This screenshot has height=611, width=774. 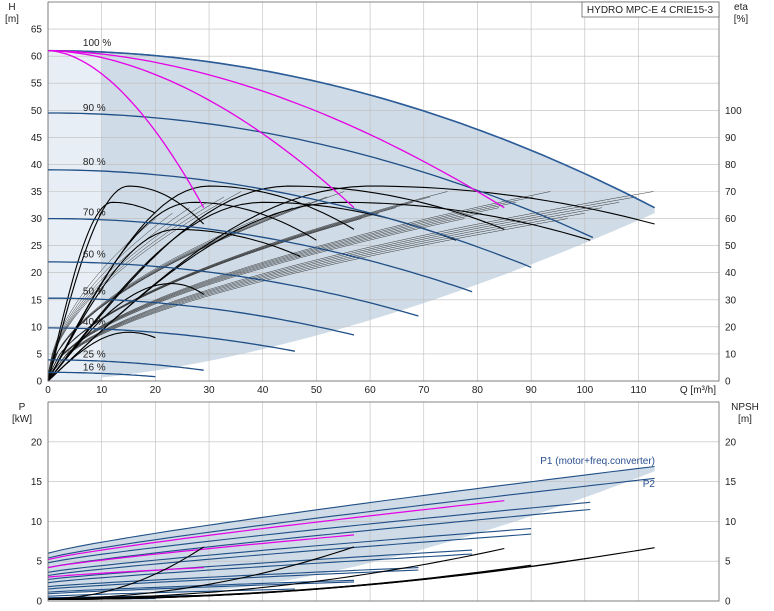 What do you see at coordinates (424, 390) in the screenshot?
I see `x-tick-label: 70` at bounding box center [424, 390].